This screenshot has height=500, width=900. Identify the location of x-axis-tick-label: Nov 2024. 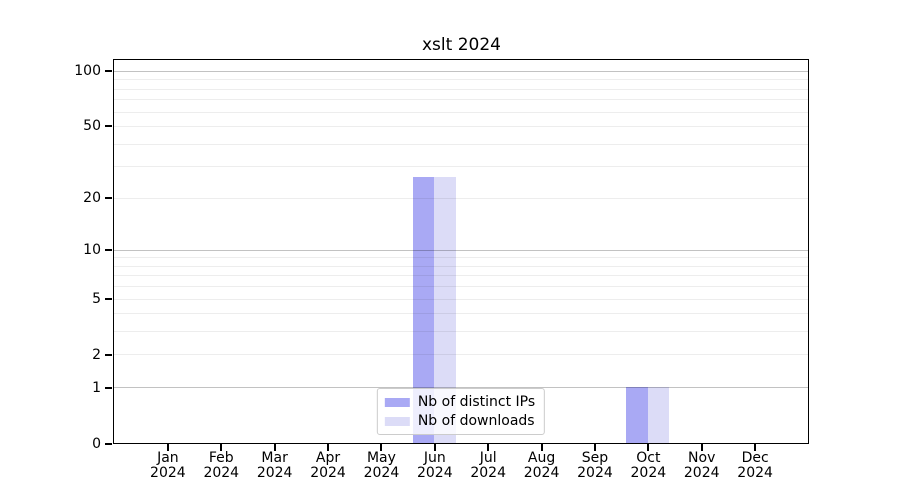
(701, 465).